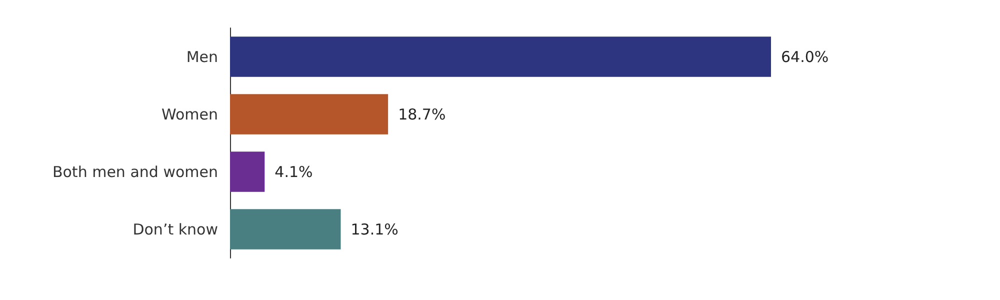 The image size is (1000, 300). I want to click on data-label: 64.0%, so click(805, 57).